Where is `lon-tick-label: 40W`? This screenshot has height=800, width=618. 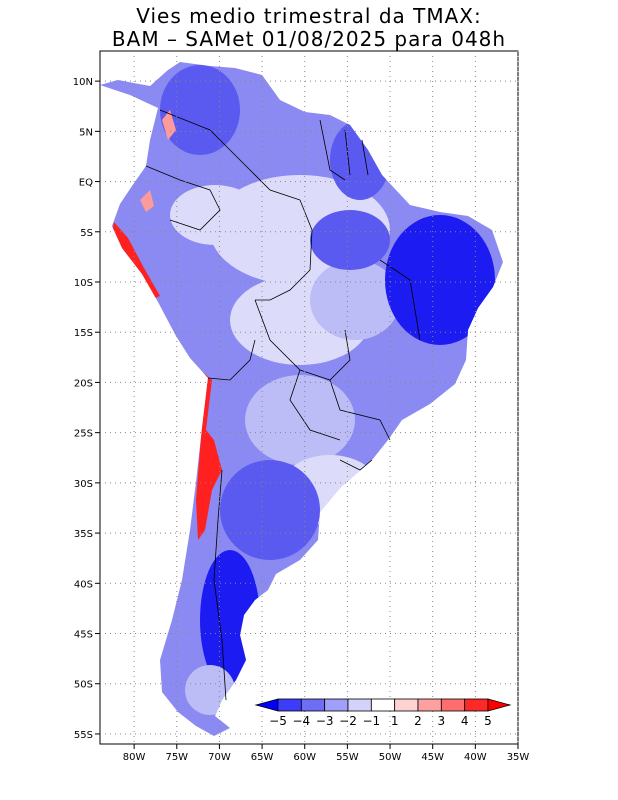
lon-tick-label: 40W is located at coordinates (475, 757).